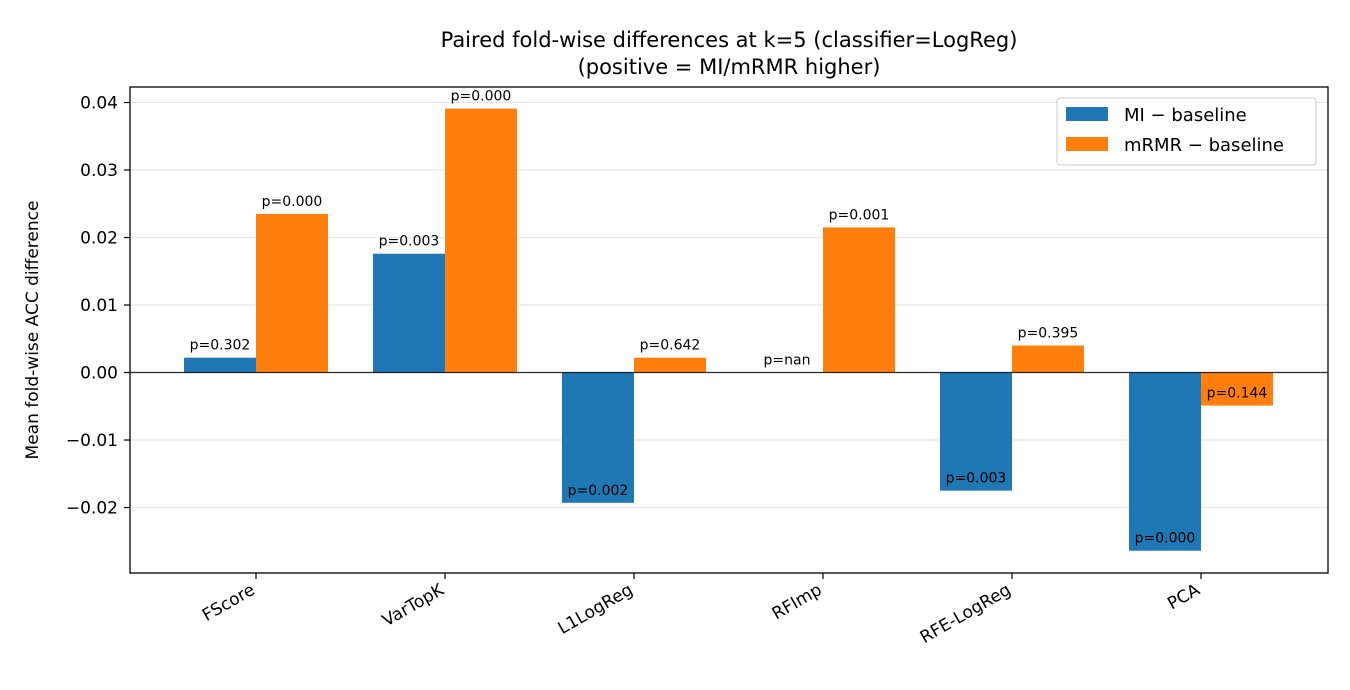 The height and width of the screenshot is (690, 1350). What do you see at coordinates (1237, 394) in the screenshot?
I see `p-value-label: p=0.144` at bounding box center [1237, 394].